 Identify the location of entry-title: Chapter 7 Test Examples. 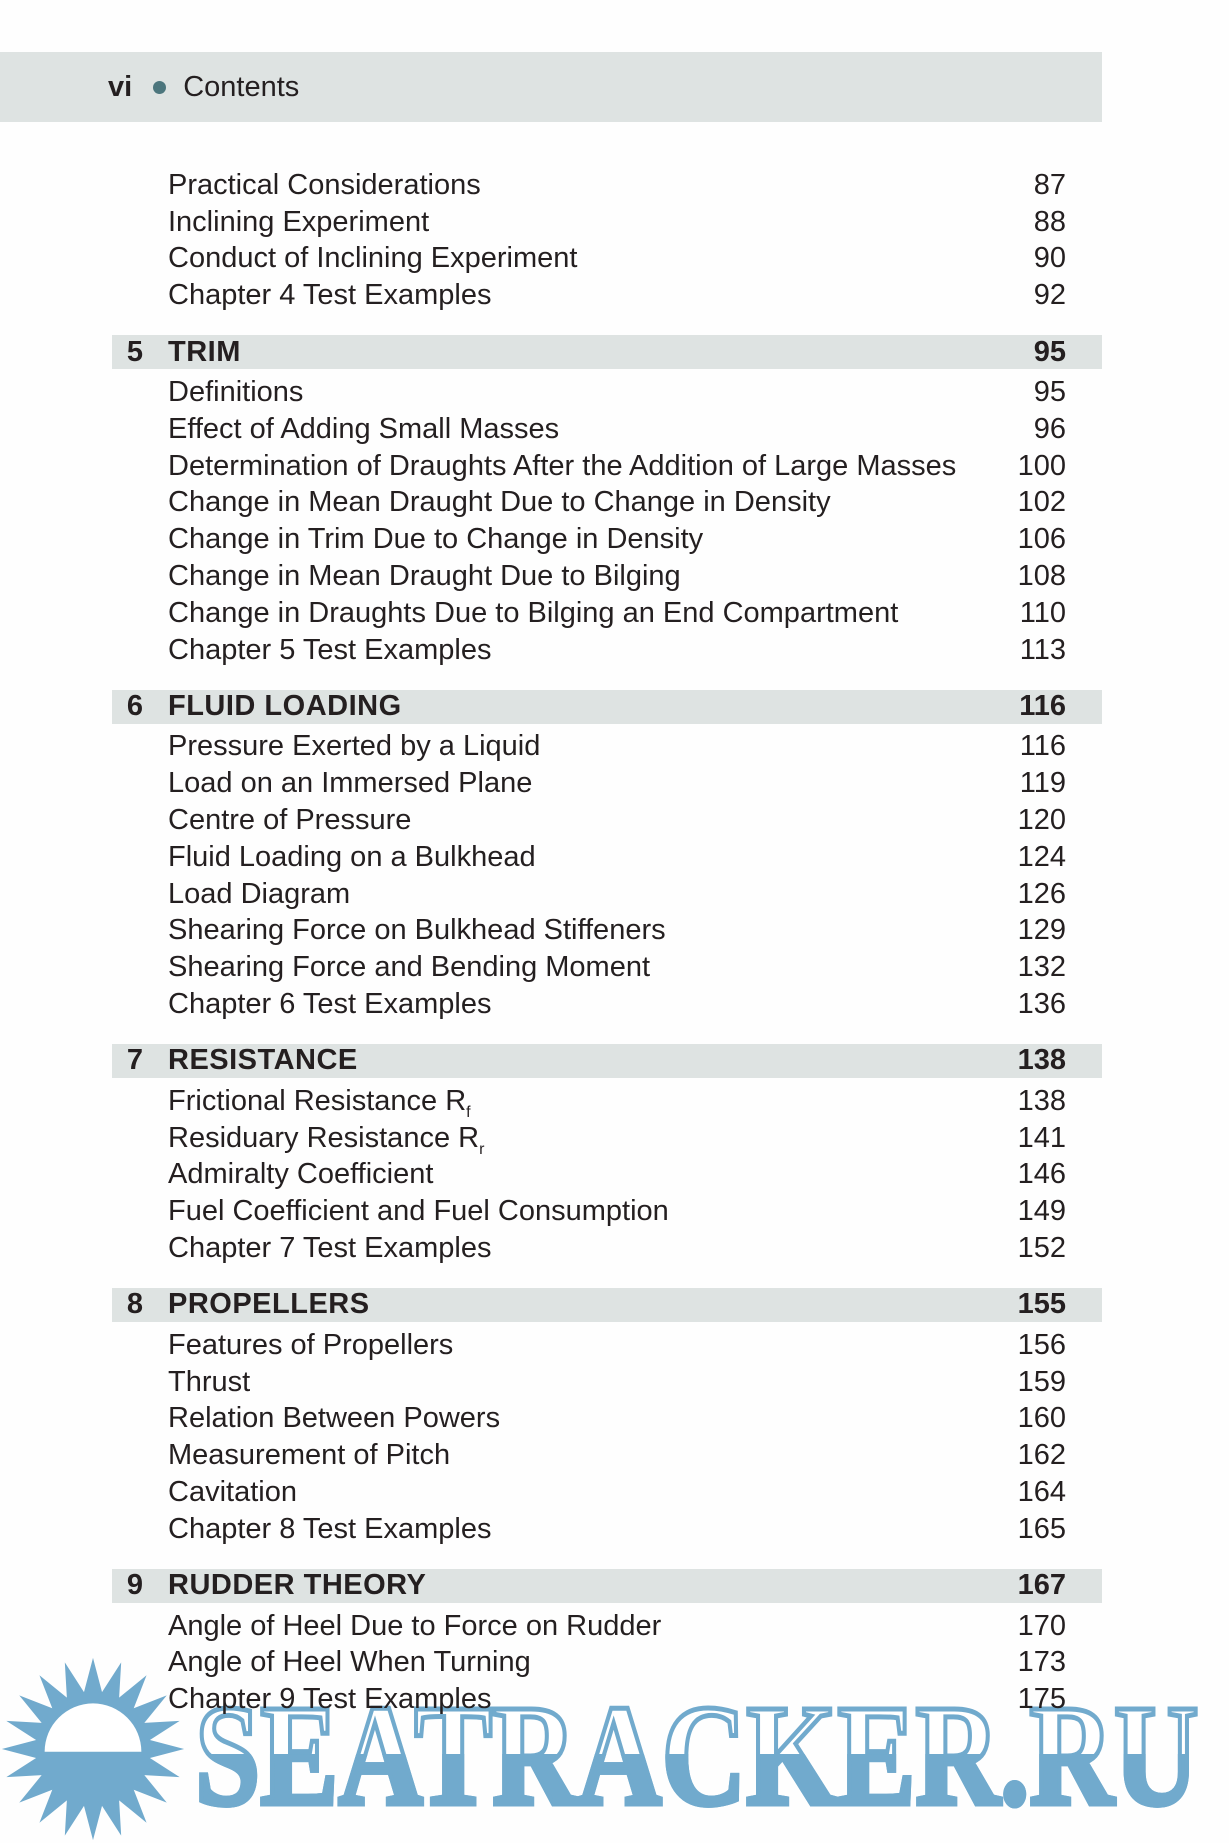
(330, 1248).